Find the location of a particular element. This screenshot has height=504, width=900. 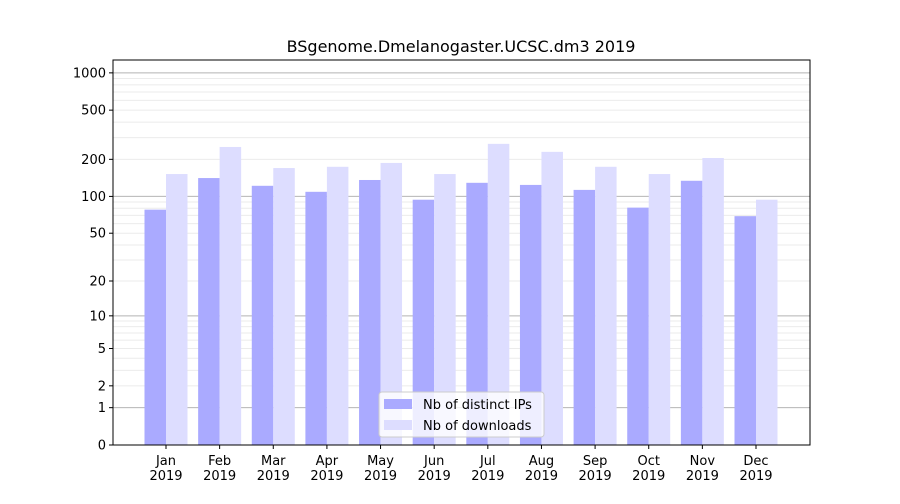

x-tick-label: Jul 2019 is located at coordinates (487, 469).